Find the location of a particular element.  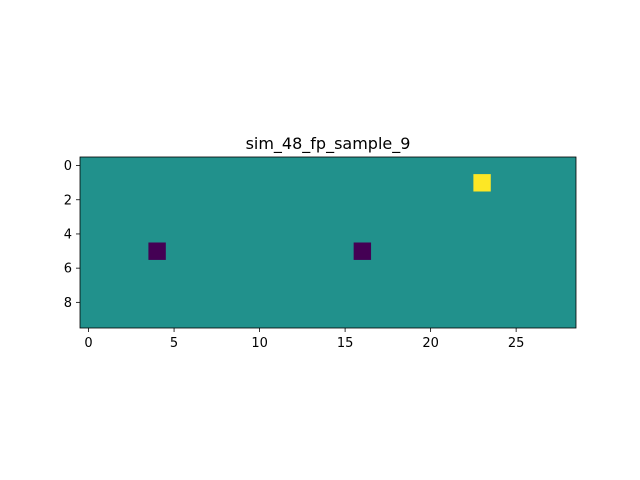

y-tick-label: 0 is located at coordinates (68, 166).